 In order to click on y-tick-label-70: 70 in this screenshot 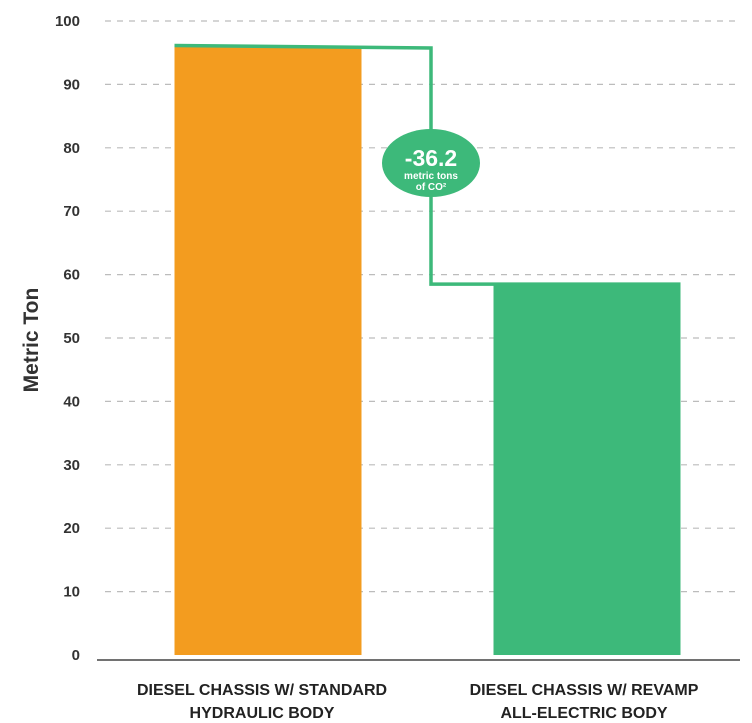, I will do `click(71, 211)`.